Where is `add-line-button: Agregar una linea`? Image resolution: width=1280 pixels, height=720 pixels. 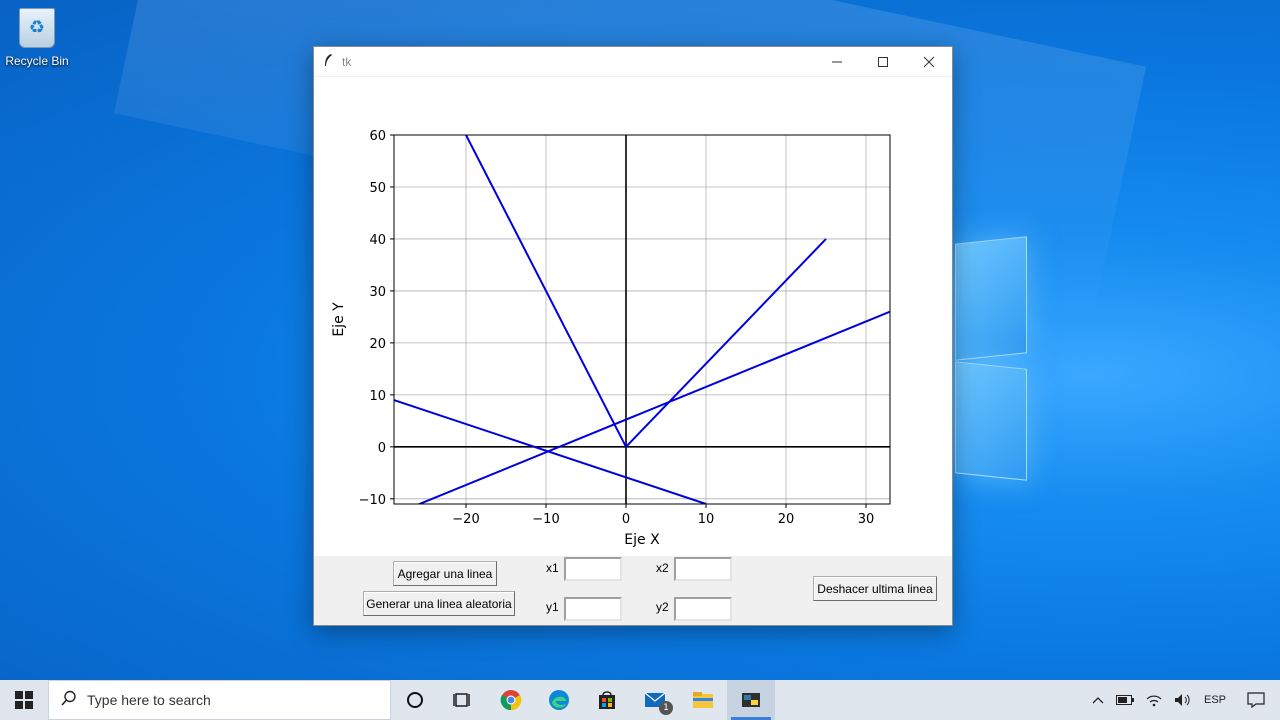
add-line-button: Agregar una linea is located at coordinates (445, 573).